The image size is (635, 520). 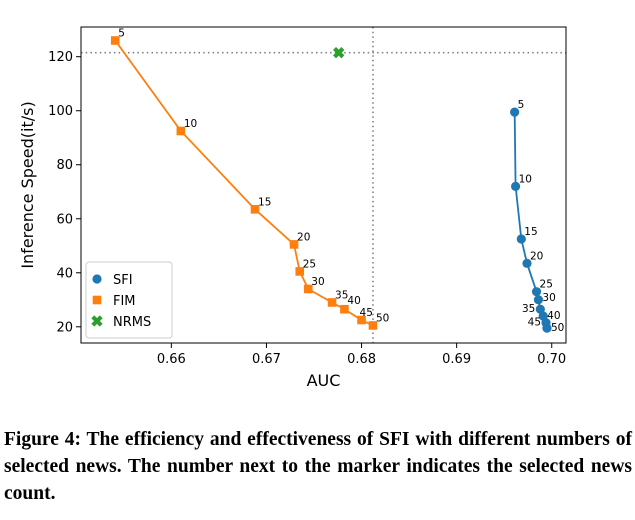 I want to click on sfi-point-label: 20, so click(x=536, y=256).